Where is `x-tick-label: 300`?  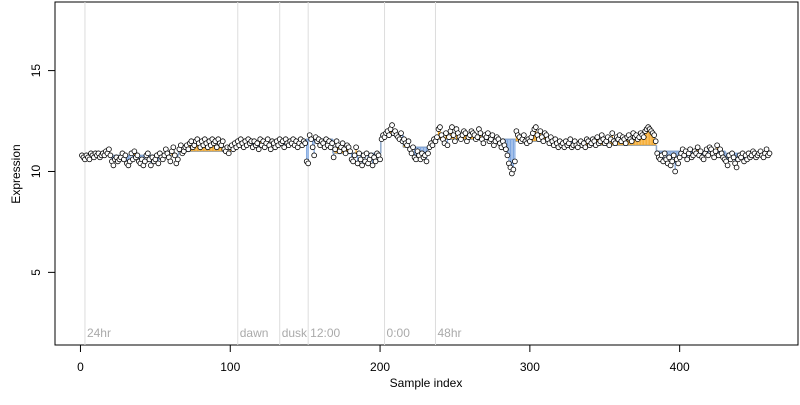 x-tick-label: 300 is located at coordinates (530, 367).